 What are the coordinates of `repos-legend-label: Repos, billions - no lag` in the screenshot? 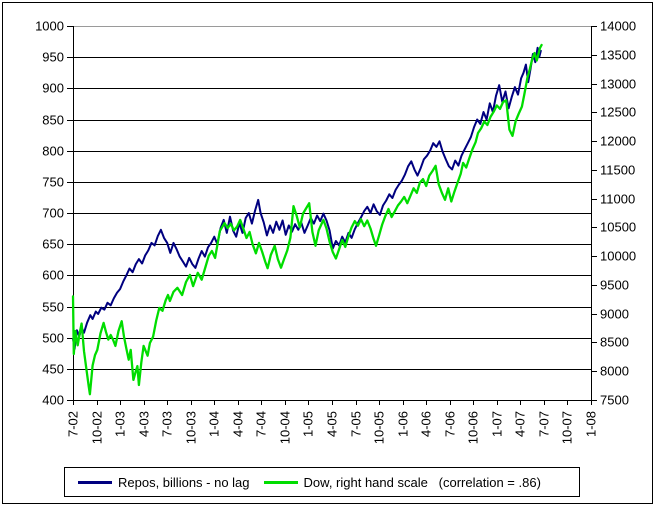 It's located at (184, 482).